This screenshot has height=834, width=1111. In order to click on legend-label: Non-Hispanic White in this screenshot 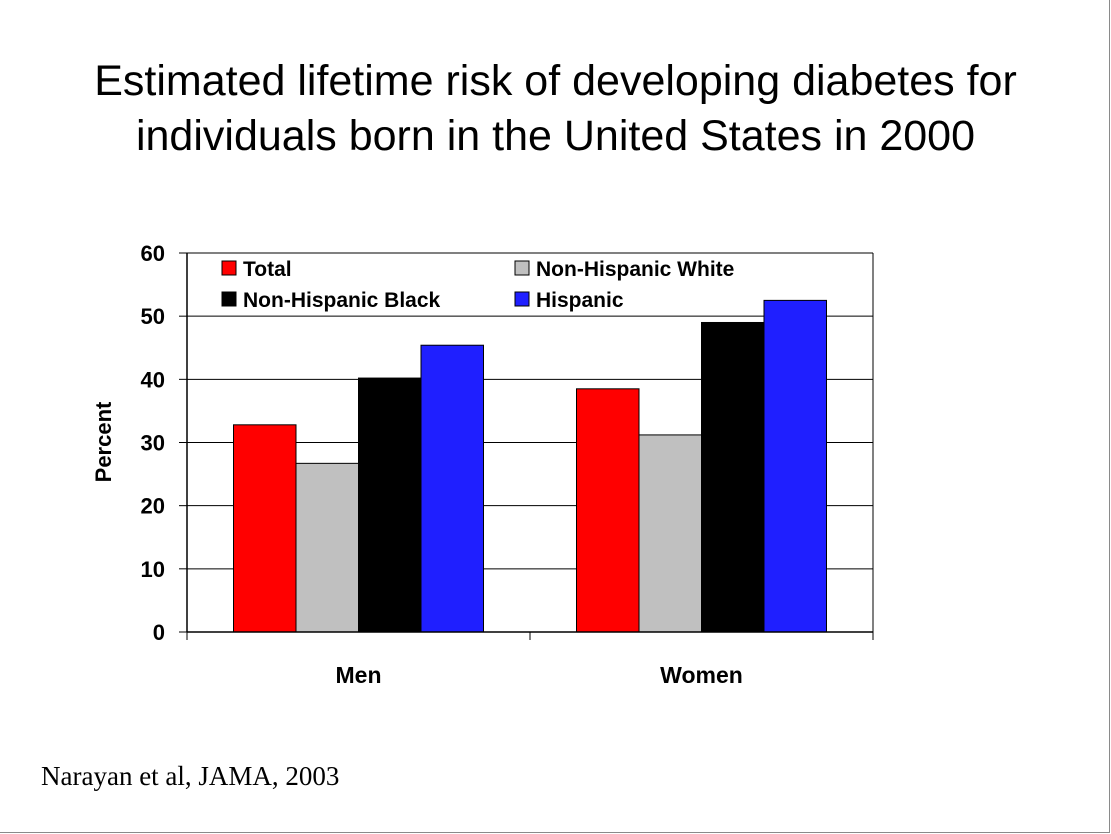, I will do `click(635, 269)`.